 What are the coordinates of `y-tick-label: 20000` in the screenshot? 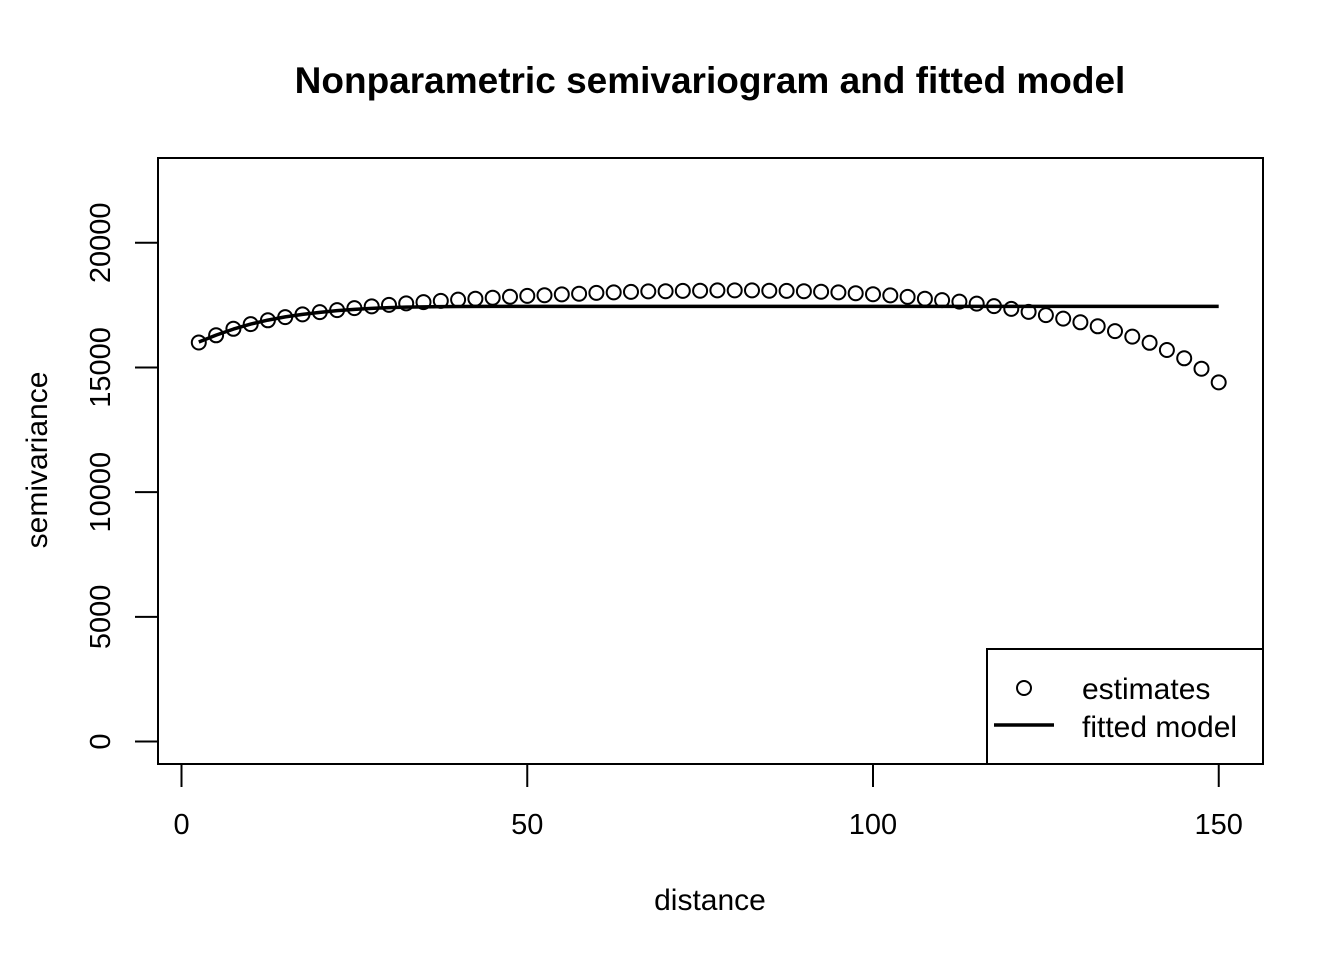 It's located at (101, 242).